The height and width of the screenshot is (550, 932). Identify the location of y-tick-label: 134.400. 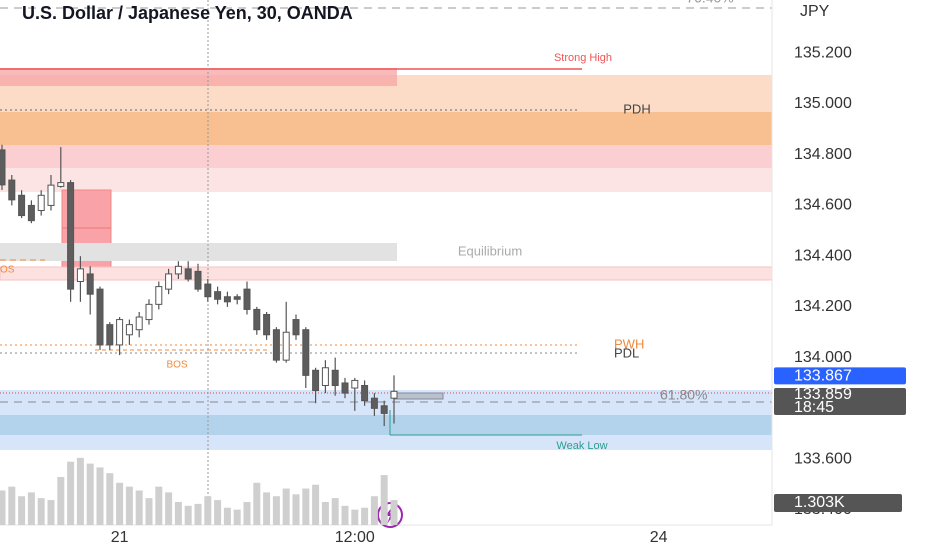
(823, 255).